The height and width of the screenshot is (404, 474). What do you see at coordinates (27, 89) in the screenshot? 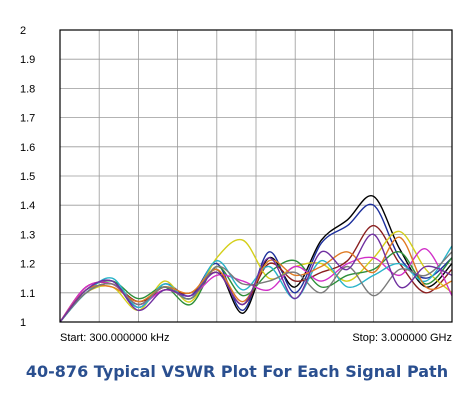
I see `y-tick-label: 1.8` at bounding box center [27, 89].